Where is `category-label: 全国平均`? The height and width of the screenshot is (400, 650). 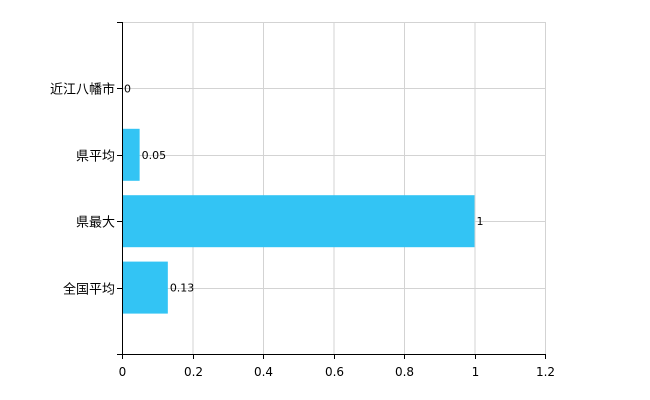
category-label: 全国平均 is located at coordinates (89, 290).